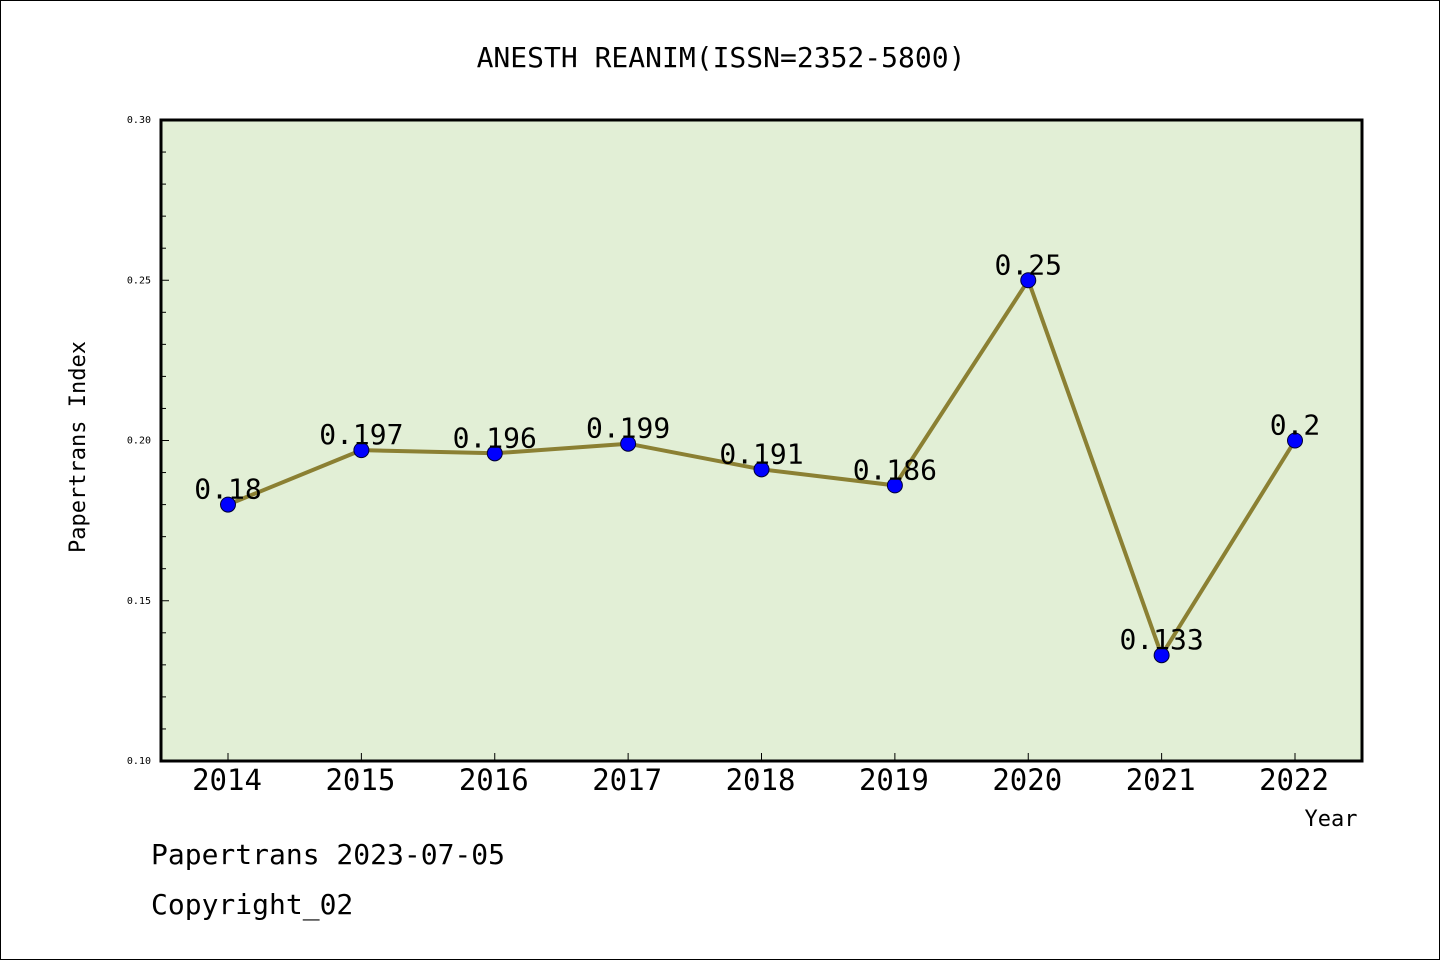  What do you see at coordinates (139, 120) in the screenshot?
I see `y-tick-label: 0.30` at bounding box center [139, 120].